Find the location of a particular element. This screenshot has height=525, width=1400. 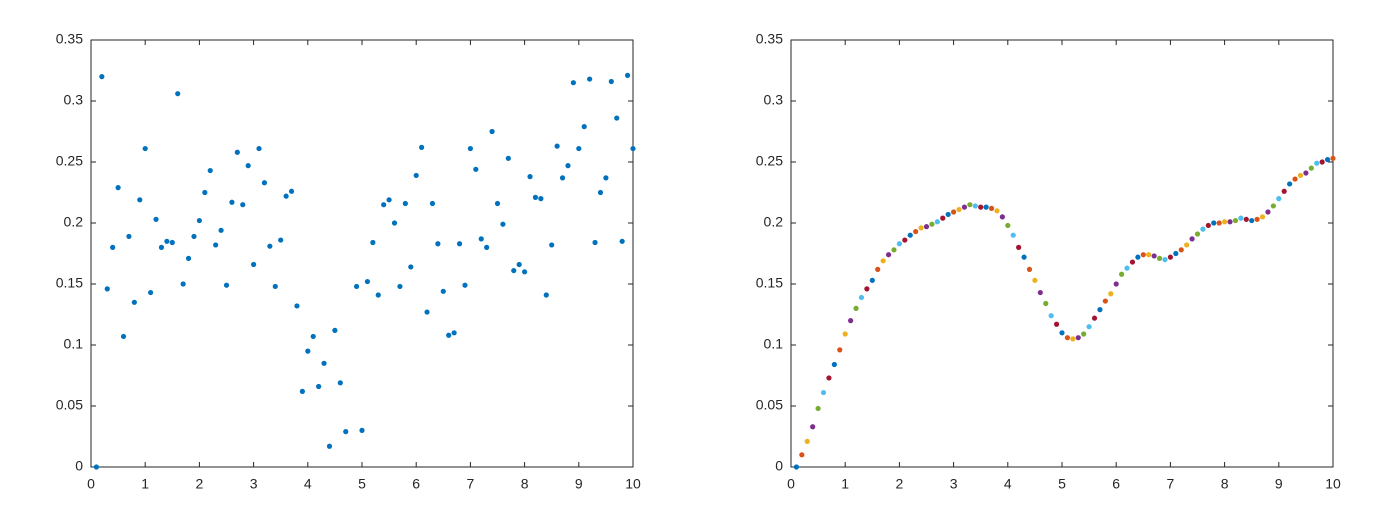

x-tick-label: 1 is located at coordinates (845, 484).